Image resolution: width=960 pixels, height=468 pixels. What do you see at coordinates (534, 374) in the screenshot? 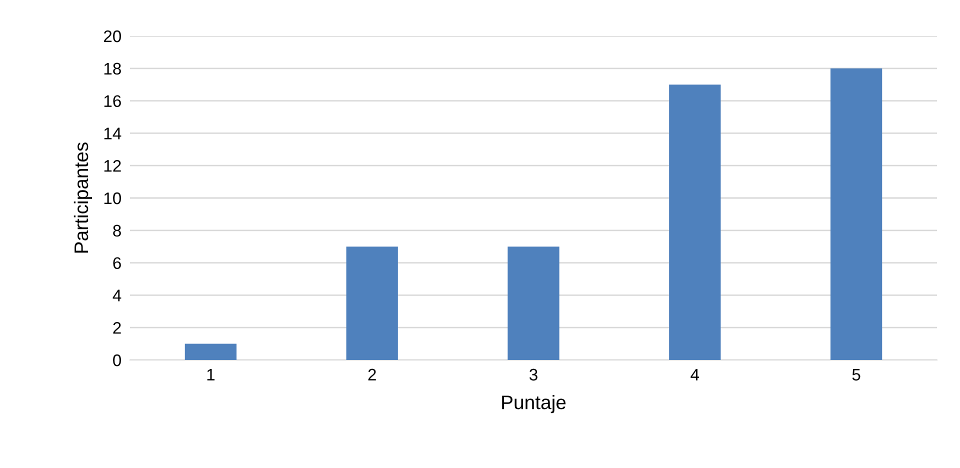
I see `x-tick-label: 3` at bounding box center [534, 374].